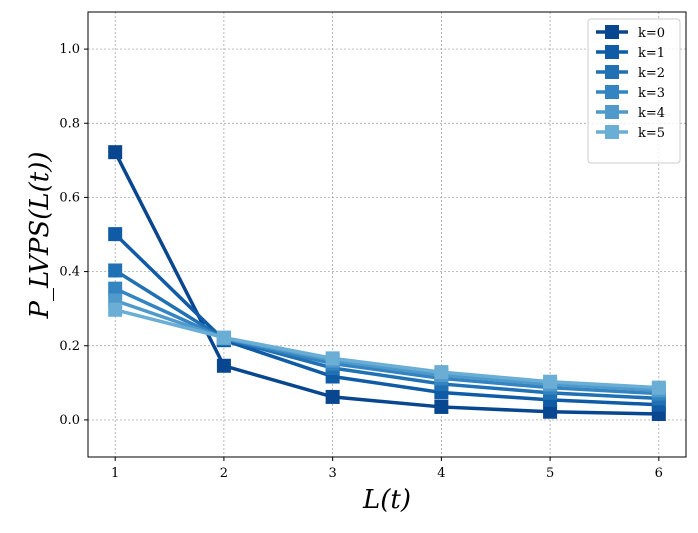 The height and width of the screenshot is (533, 698). I want to click on y-tick-label: 0.0, so click(69, 420).